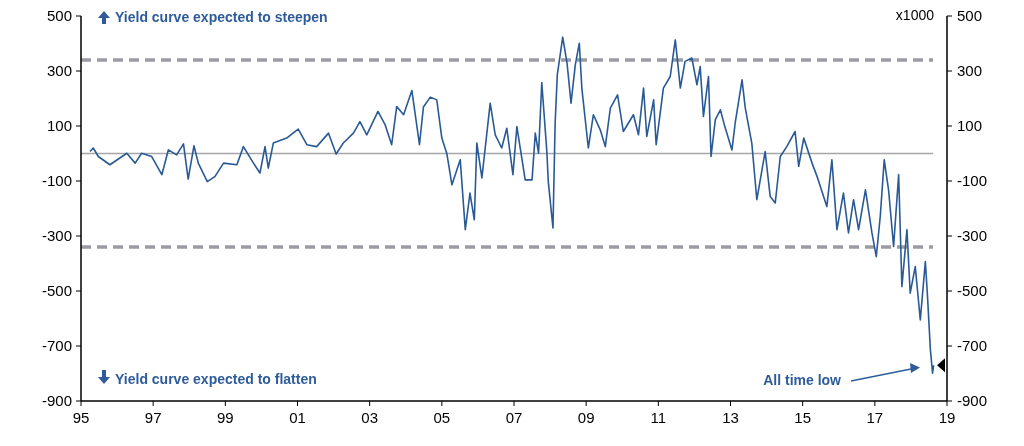 This screenshot has width=1024, height=446. Describe the element at coordinates (875, 417) in the screenshot. I see `x-tick-label: 17` at that location.